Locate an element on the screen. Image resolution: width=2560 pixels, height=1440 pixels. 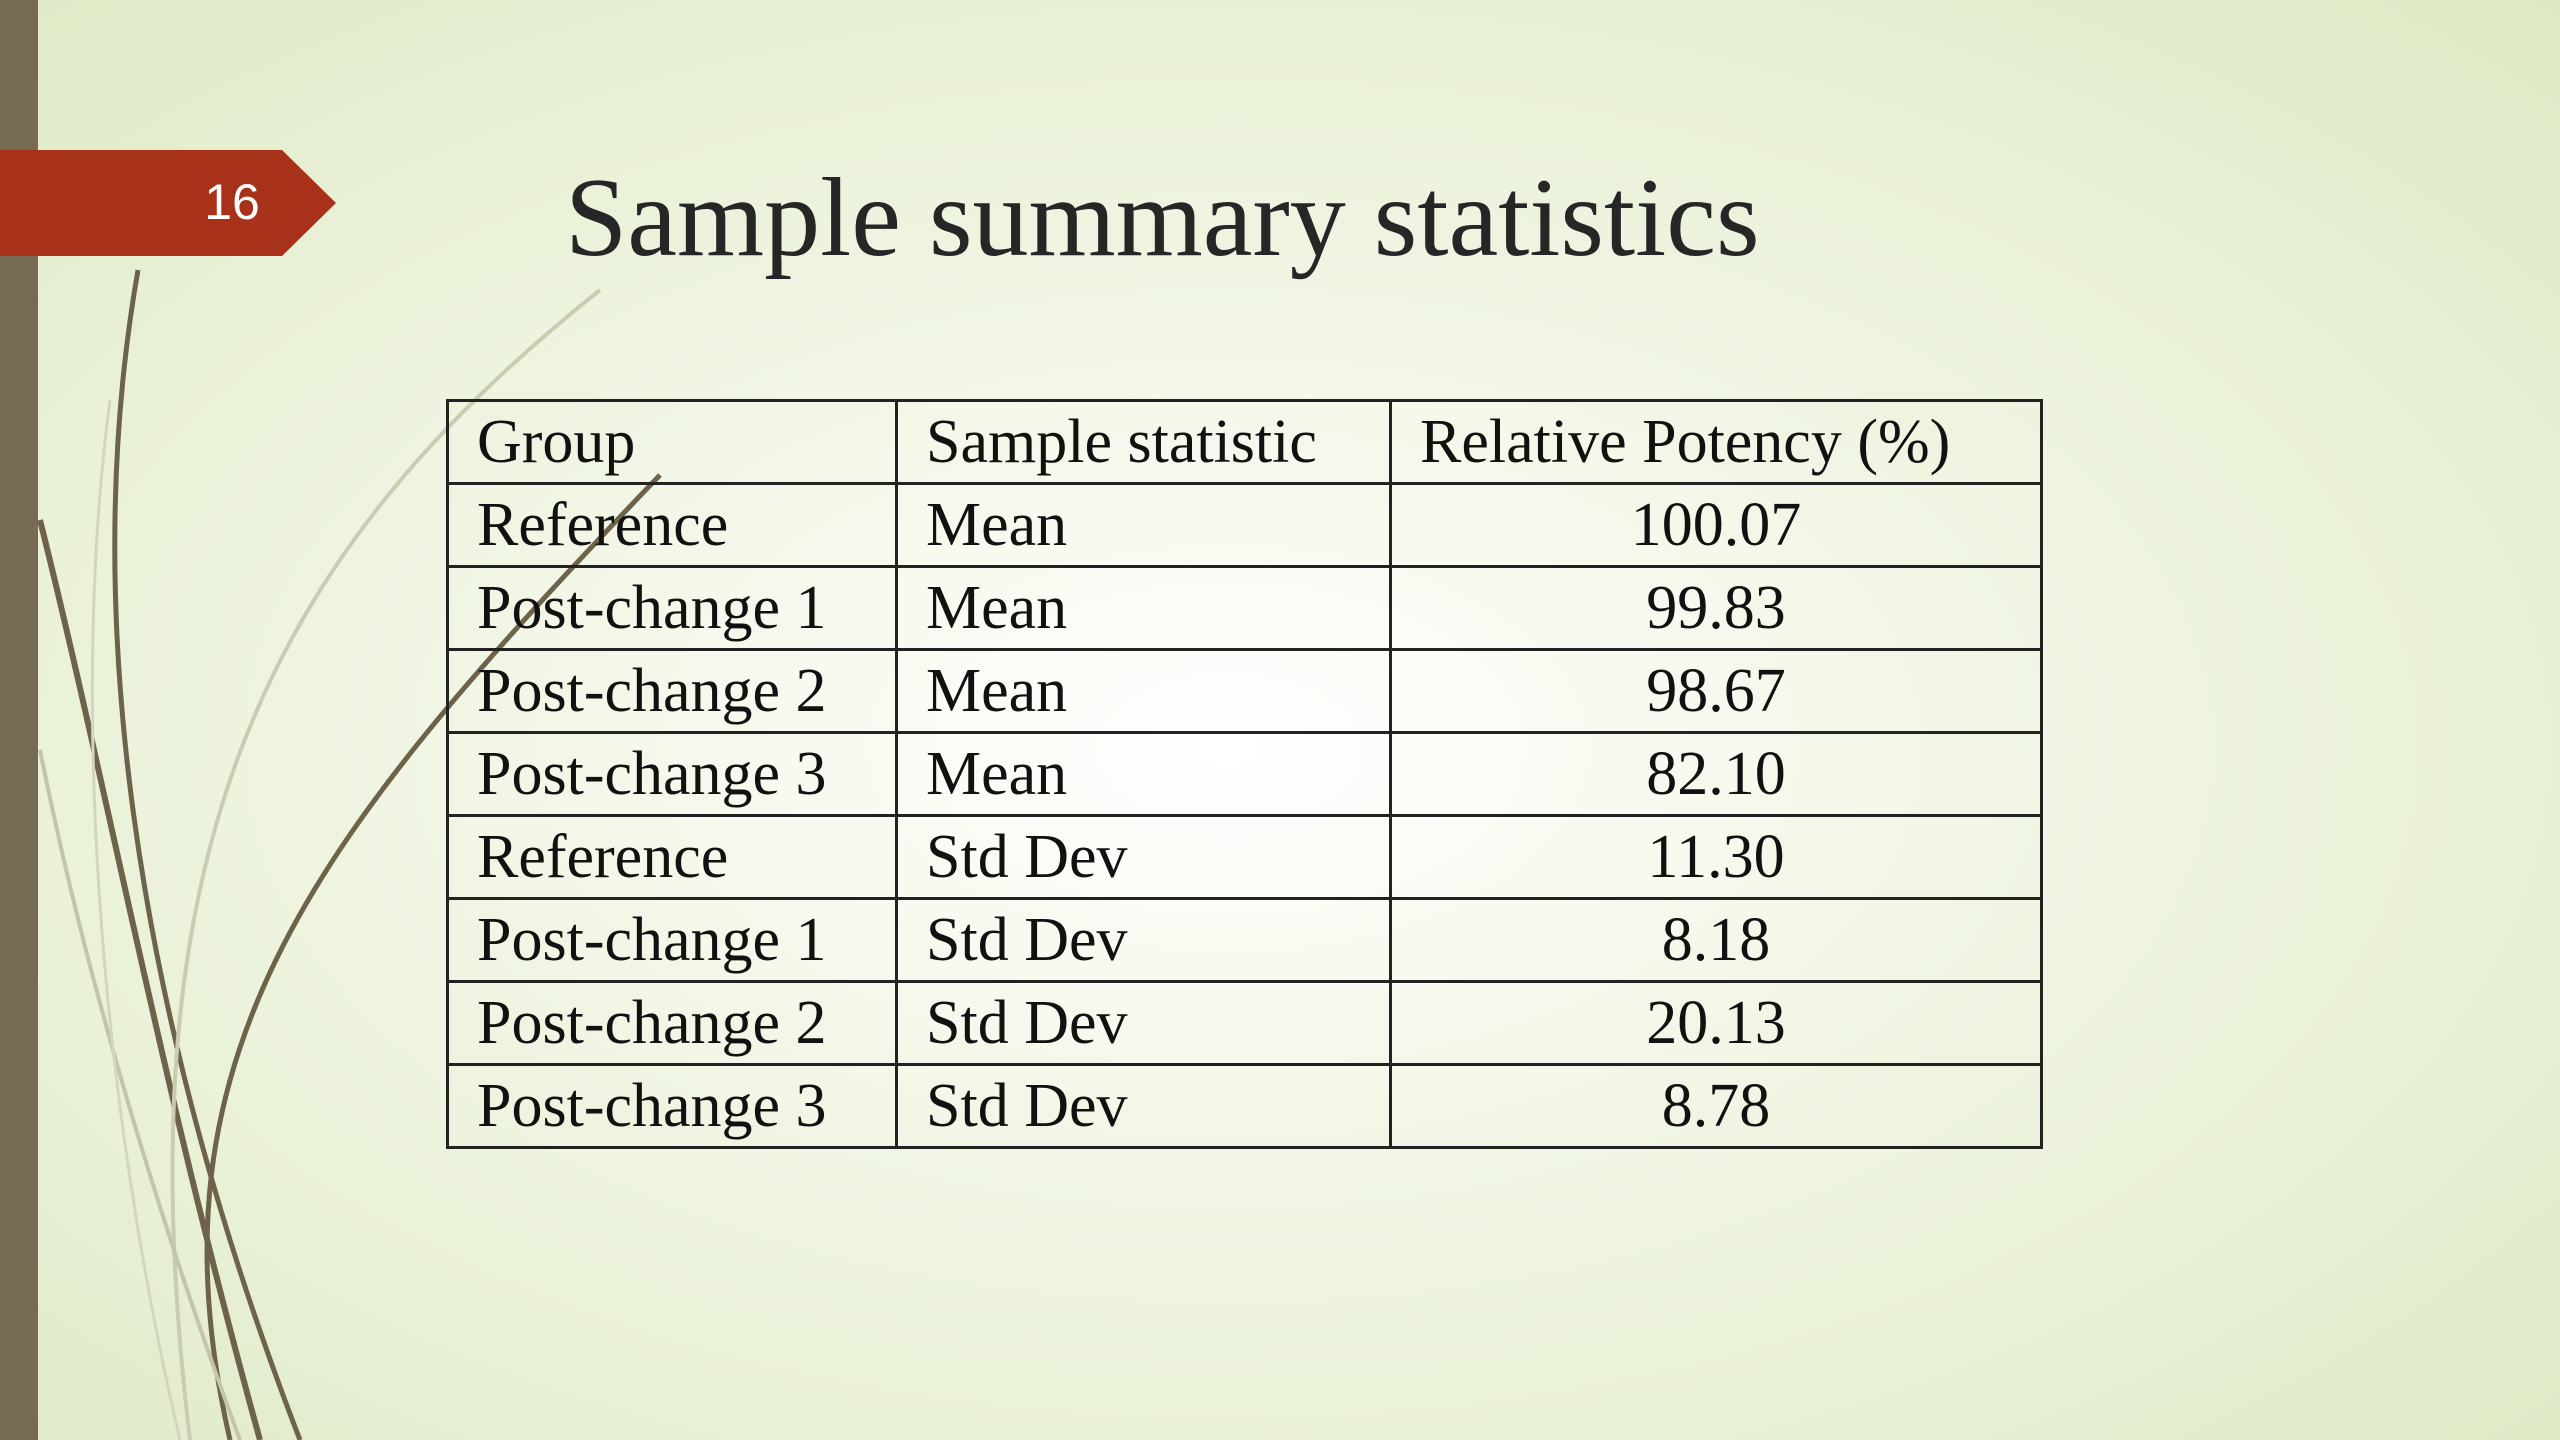
slide-number: 16 is located at coordinates (232, 202).